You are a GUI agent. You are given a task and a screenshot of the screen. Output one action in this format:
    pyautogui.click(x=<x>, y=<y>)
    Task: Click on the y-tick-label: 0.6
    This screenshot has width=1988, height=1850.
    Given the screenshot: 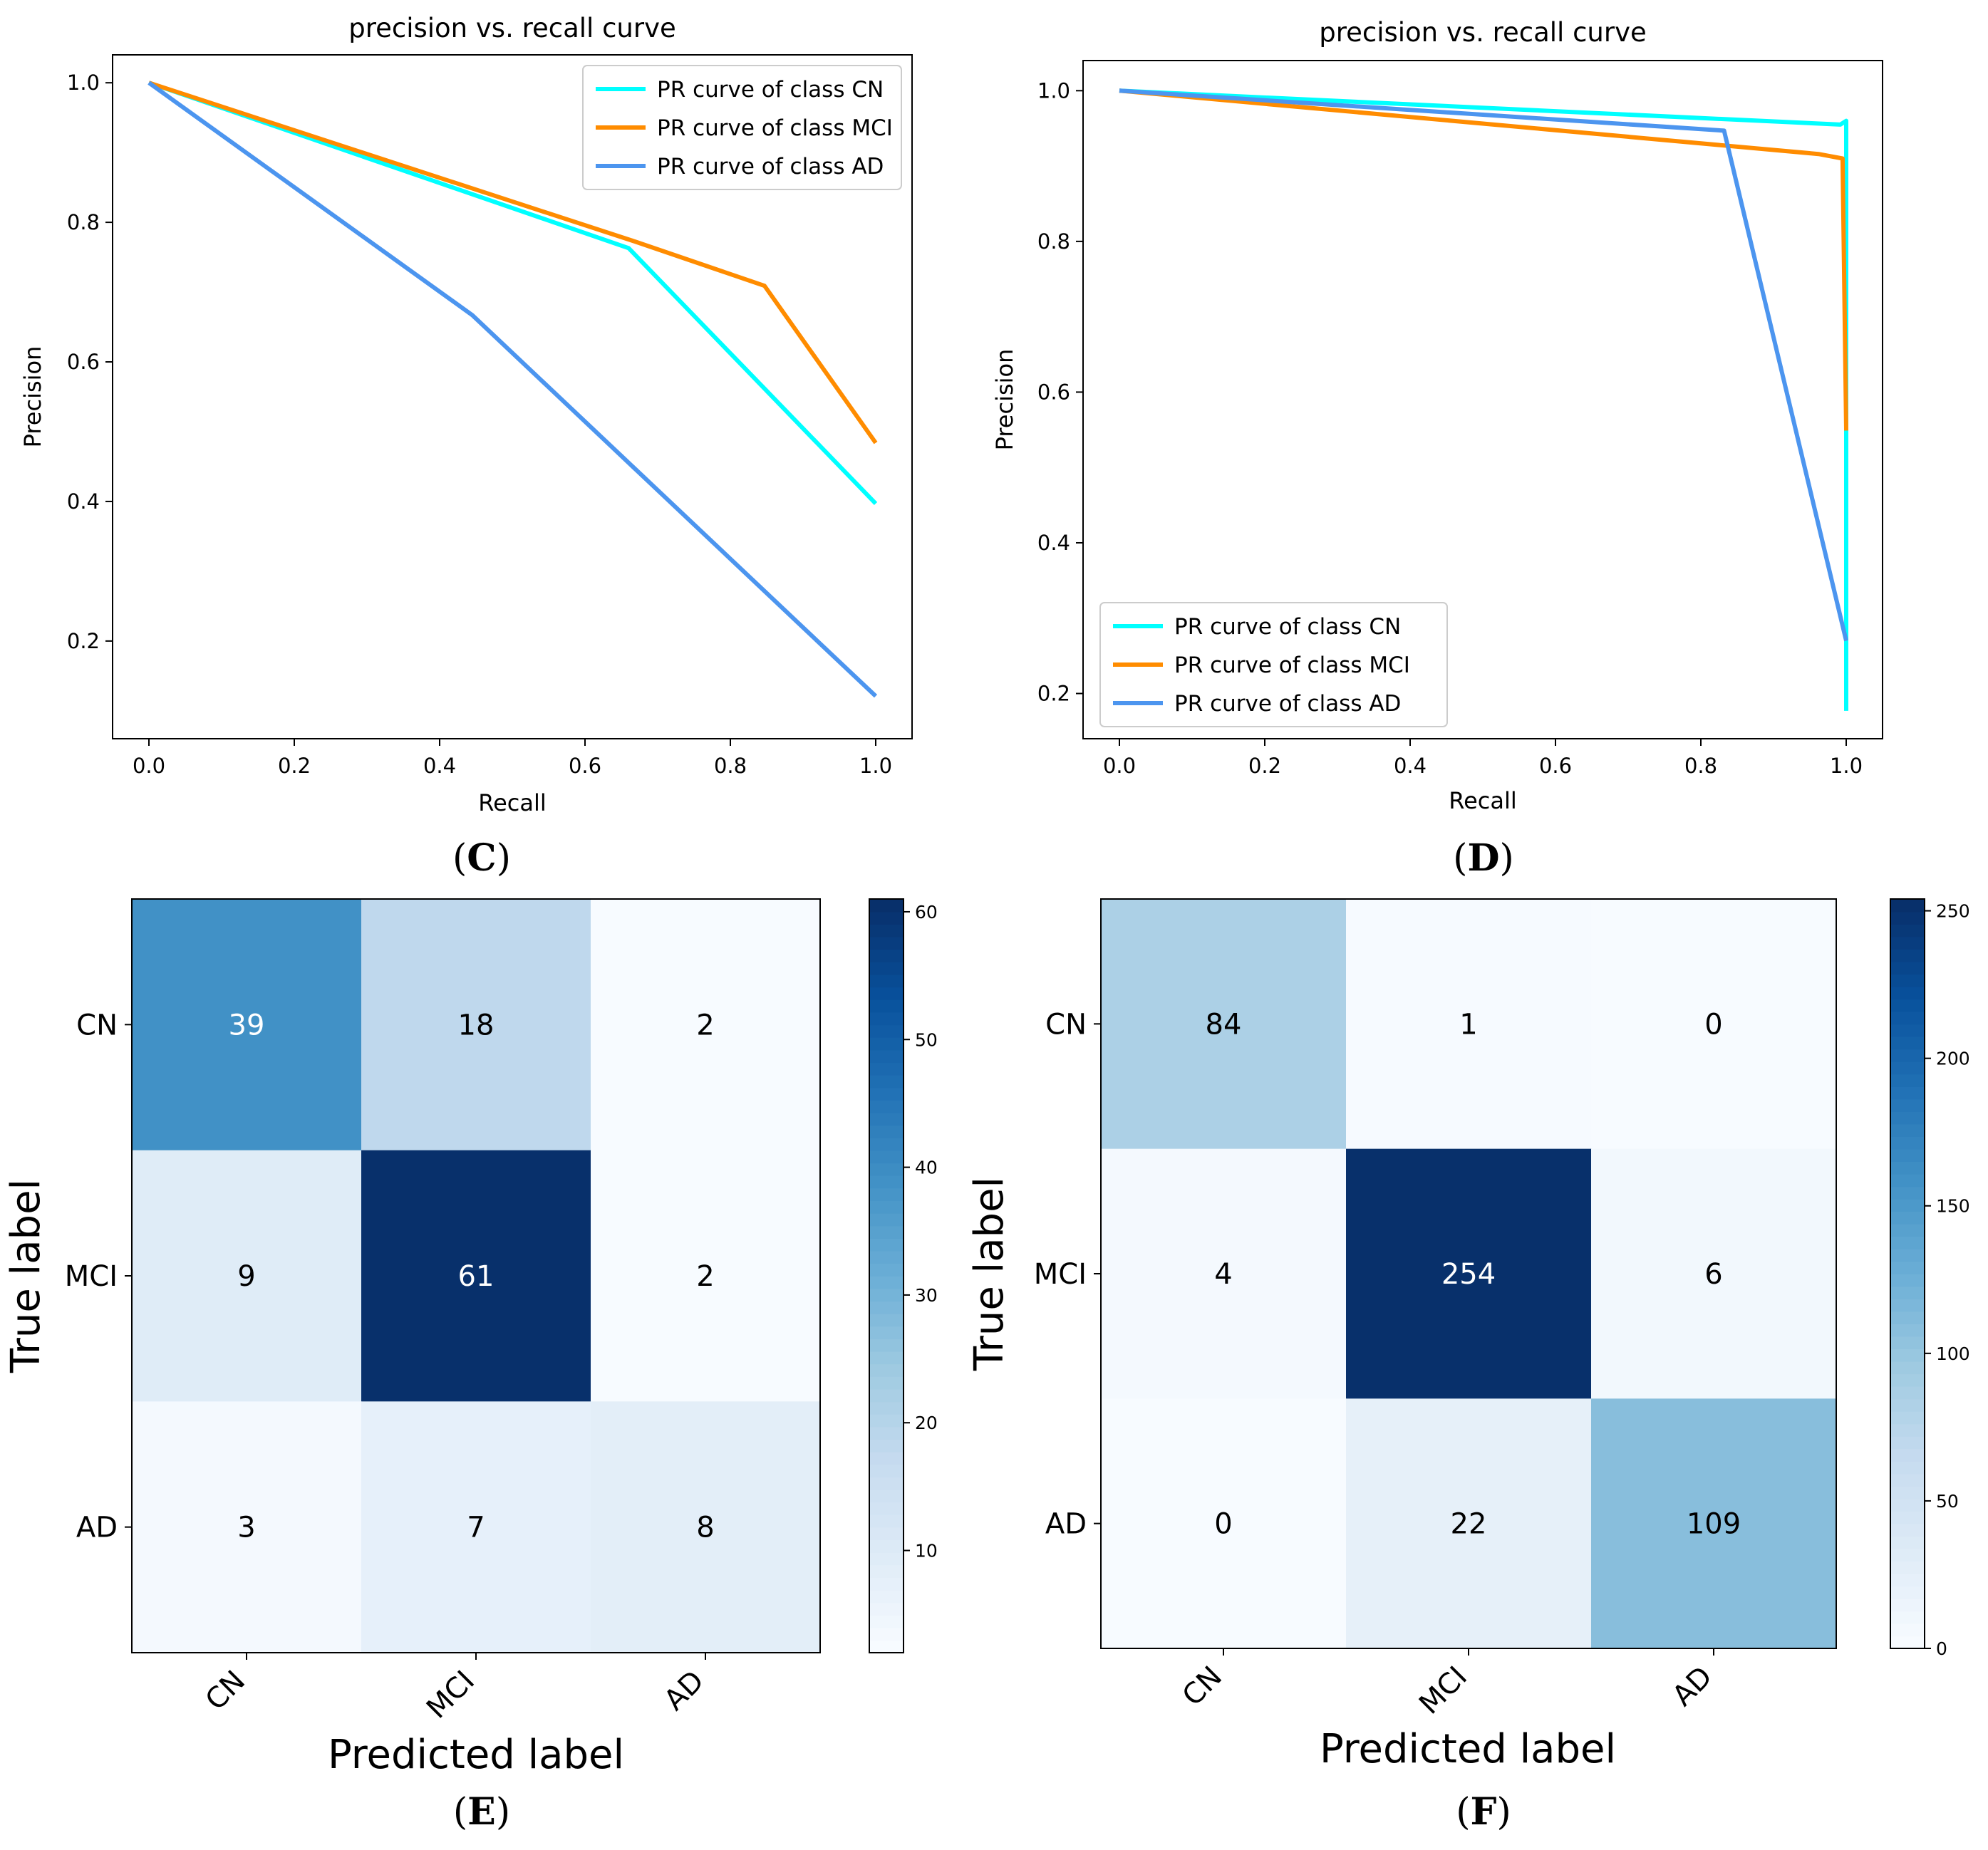 What is the action you would take?
    pyautogui.click(x=83, y=362)
    